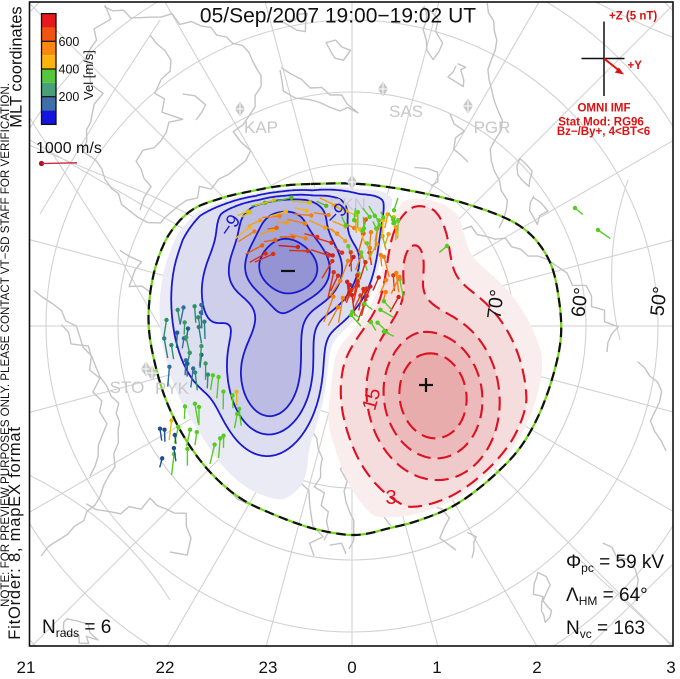 The width and height of the screenshot is (680, 679). Describe the element at coordinates (406, 111) in the screenshot. I see `svg-text: SAS` at that location.